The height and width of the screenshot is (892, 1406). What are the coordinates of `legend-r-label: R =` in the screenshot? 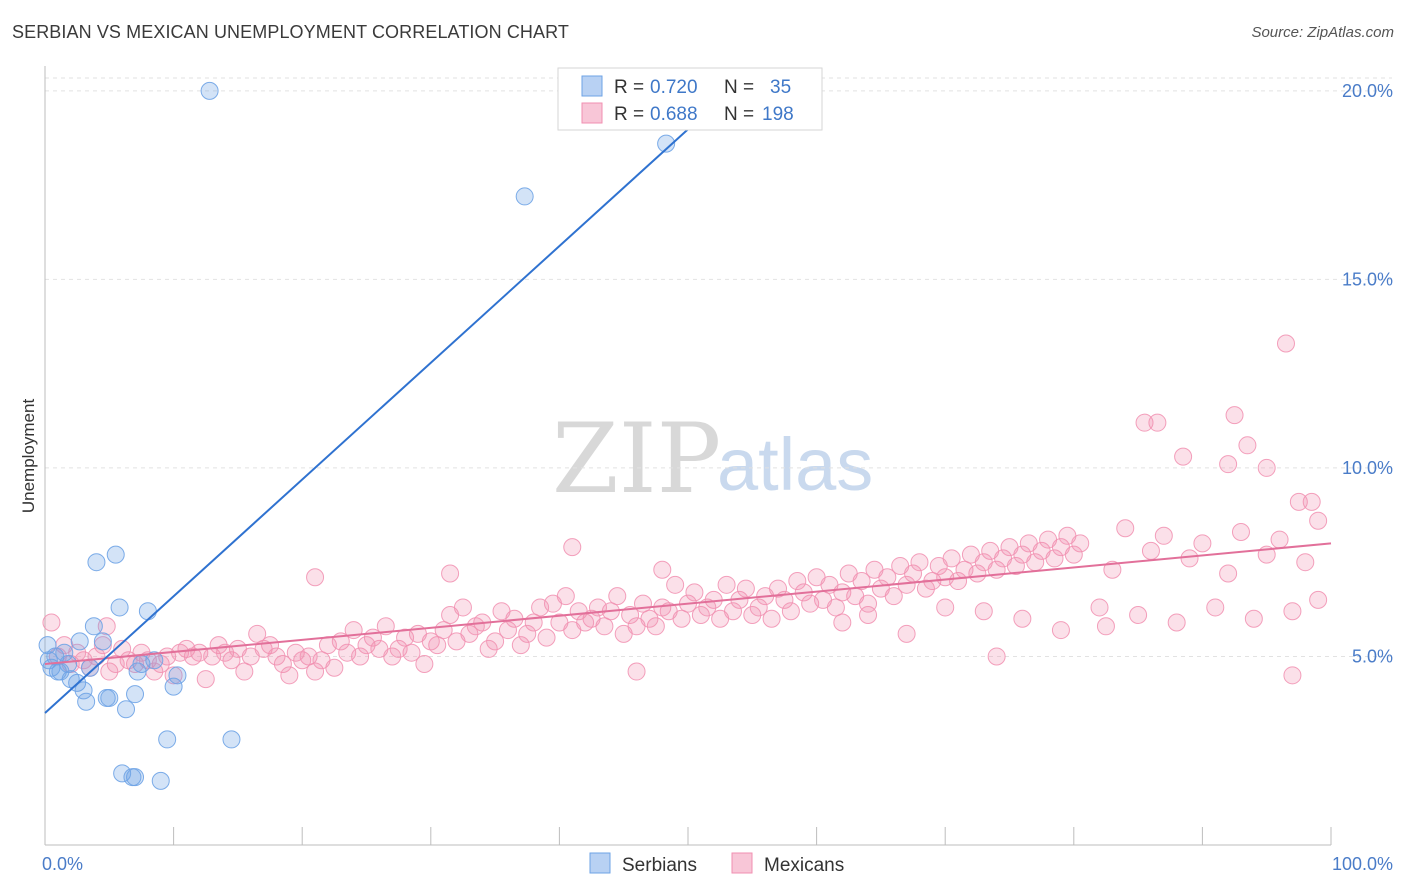 It's located at (631, 114).